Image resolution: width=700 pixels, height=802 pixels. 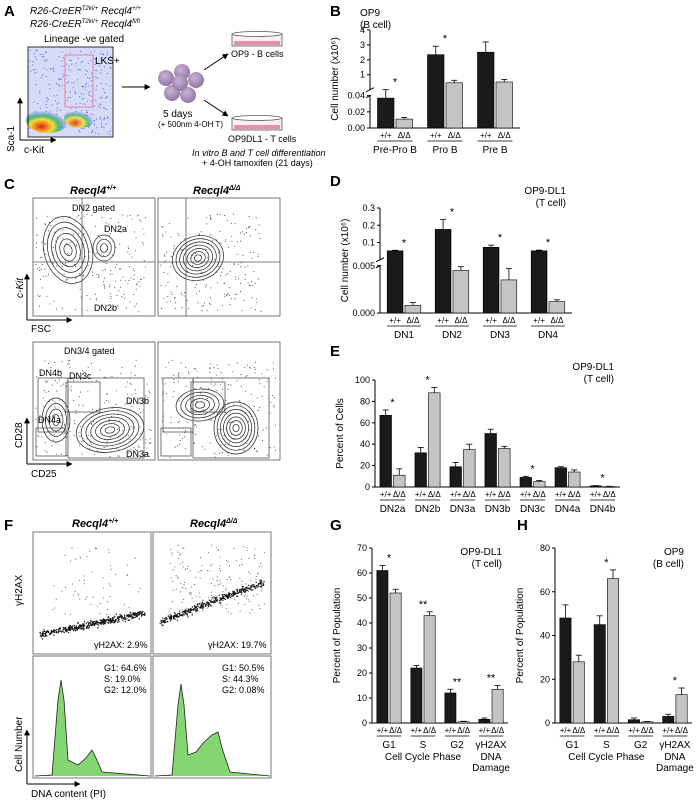 What do you see at coordinates (593, 367) in the screenshot?
I see `chart-title: OP9-DL1` at bounding box center [593, 367].